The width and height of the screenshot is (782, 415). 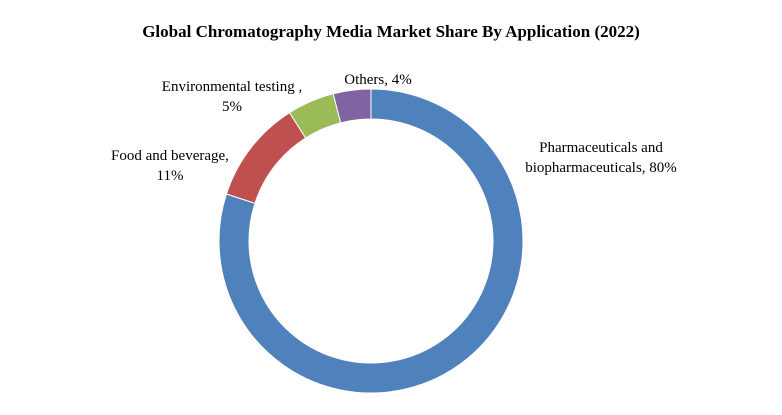 I want to click on data-label-line: Food and beverage,, so click(x=170, y=156).